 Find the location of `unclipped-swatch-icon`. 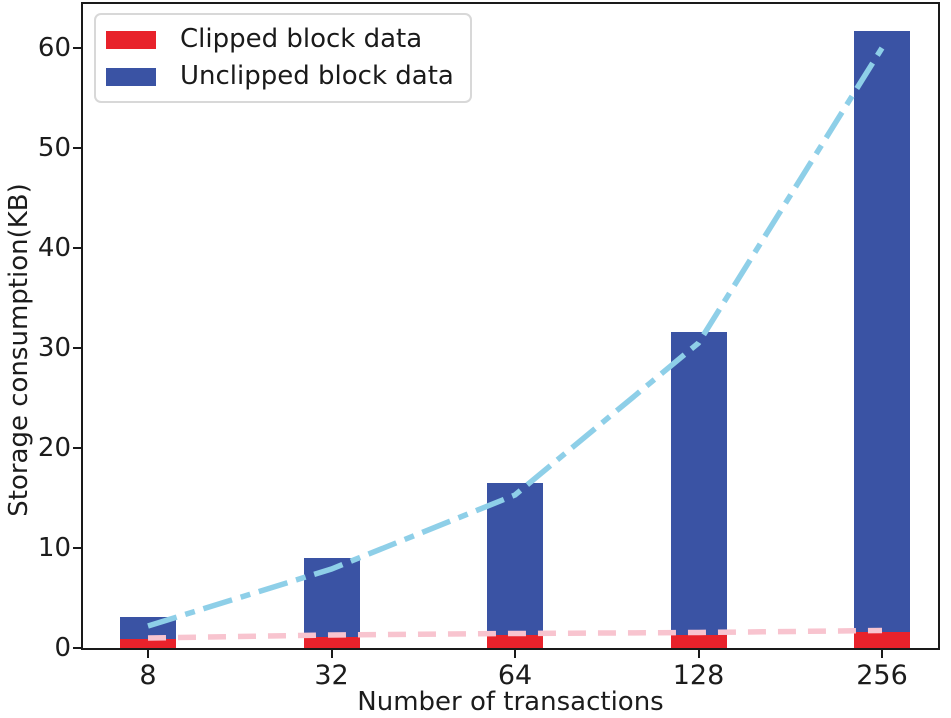

unclipped-swatch-icon is located at coordinates (131, 76).